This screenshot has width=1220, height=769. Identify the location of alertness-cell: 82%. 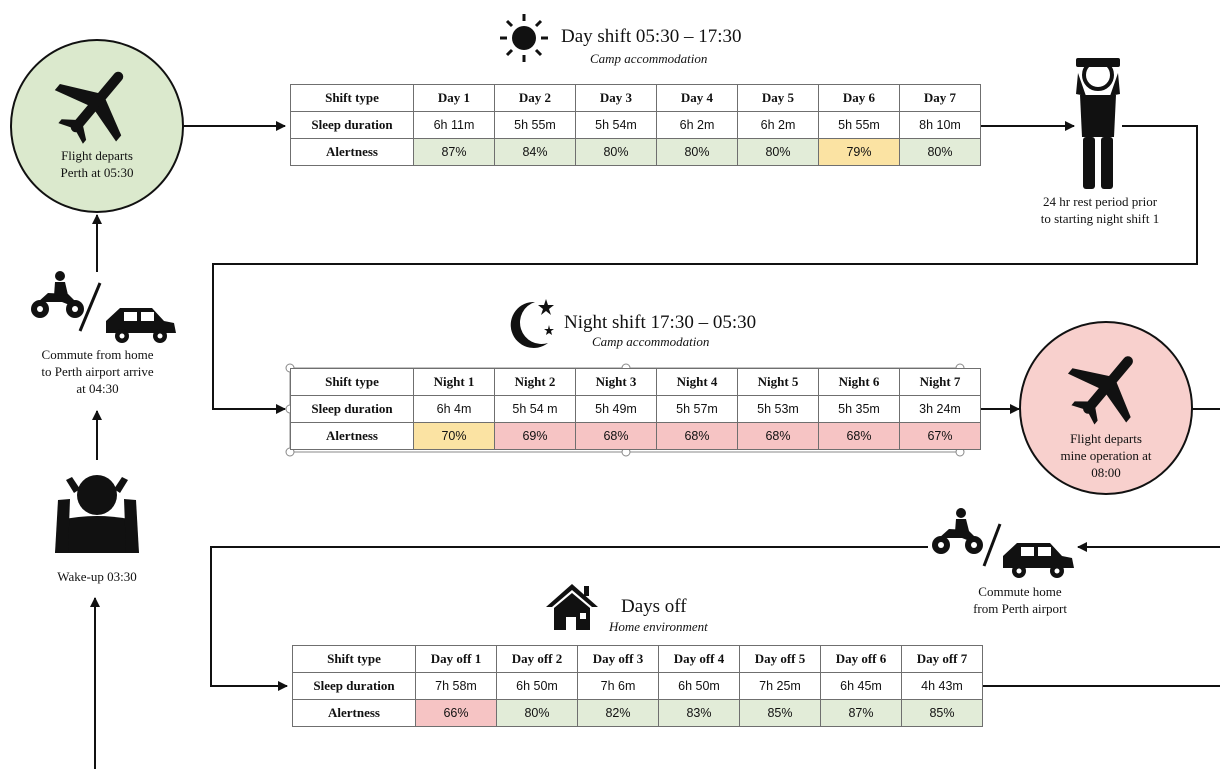
(618, 713).